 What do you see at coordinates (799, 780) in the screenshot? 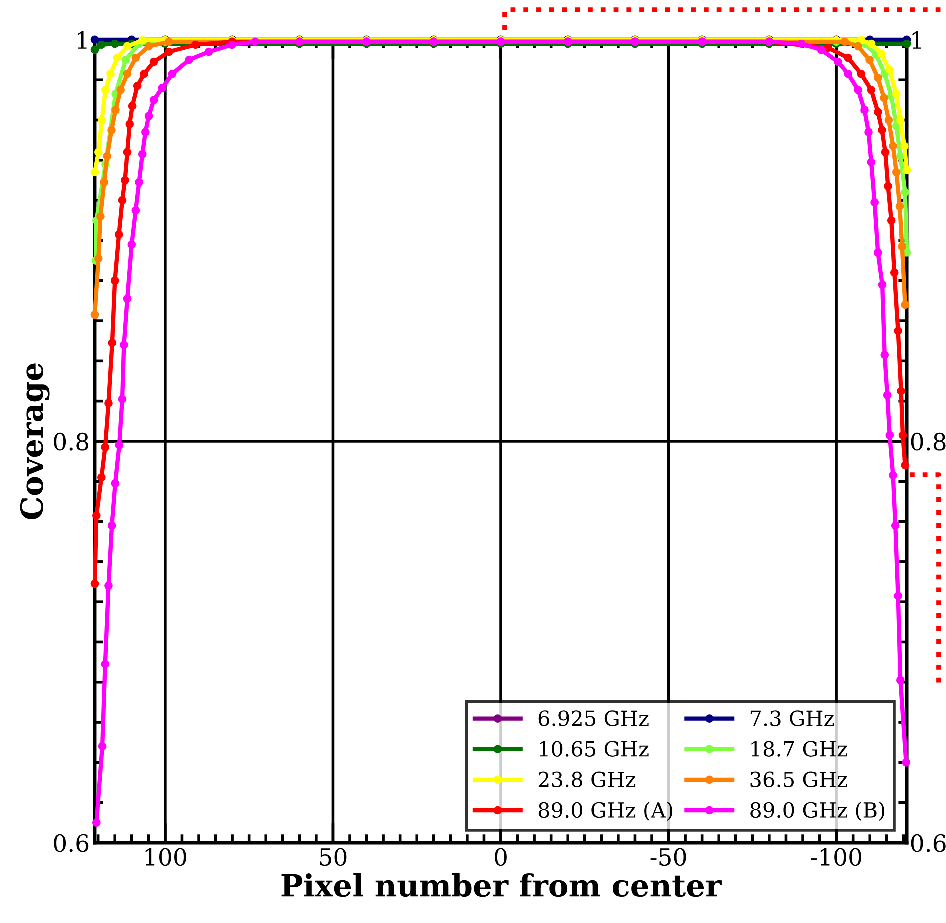
I see `legend-label: 36.5 GHz` at bounding box center [799, 780].